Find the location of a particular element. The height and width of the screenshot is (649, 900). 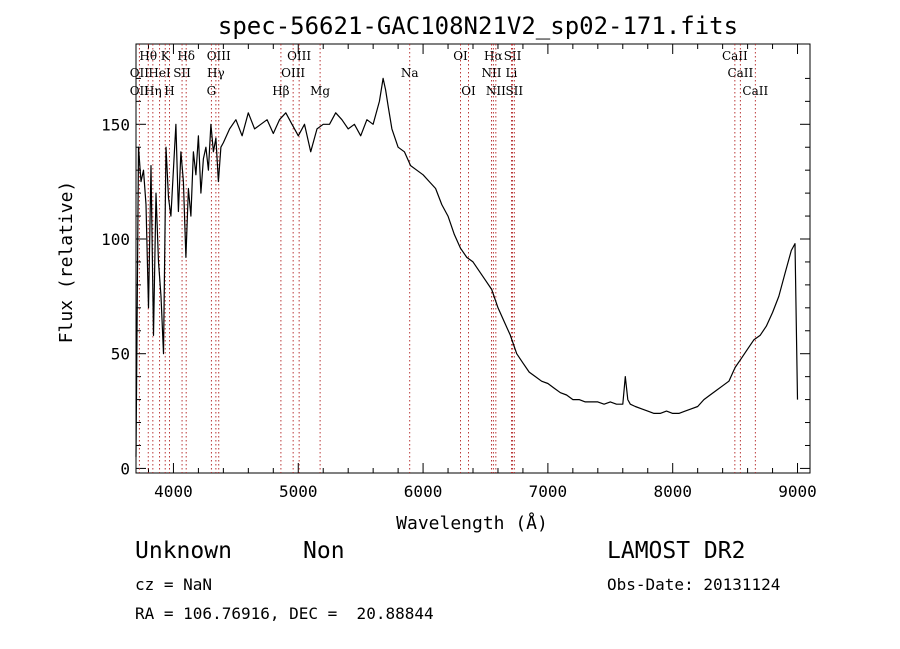

y-tick-label: 0 is located at coordinates (125, 468).